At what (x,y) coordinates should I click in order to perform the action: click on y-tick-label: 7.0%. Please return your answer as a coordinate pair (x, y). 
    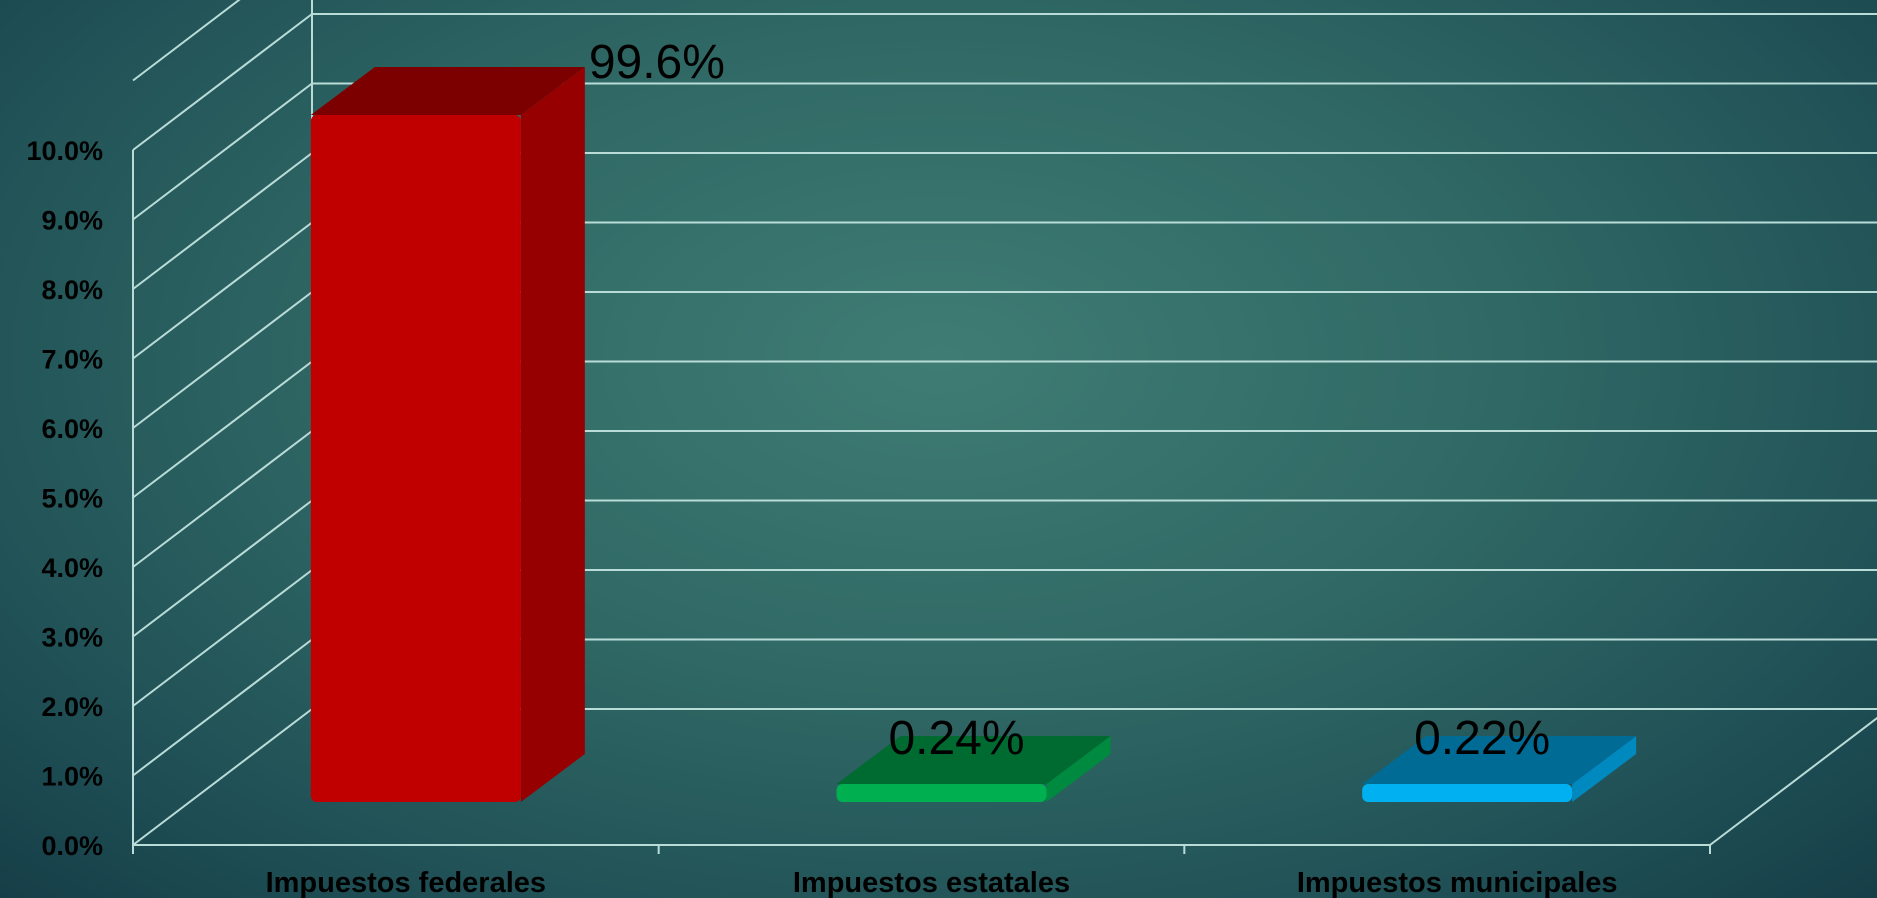
    Looking at the image, I should click on (72, 360).